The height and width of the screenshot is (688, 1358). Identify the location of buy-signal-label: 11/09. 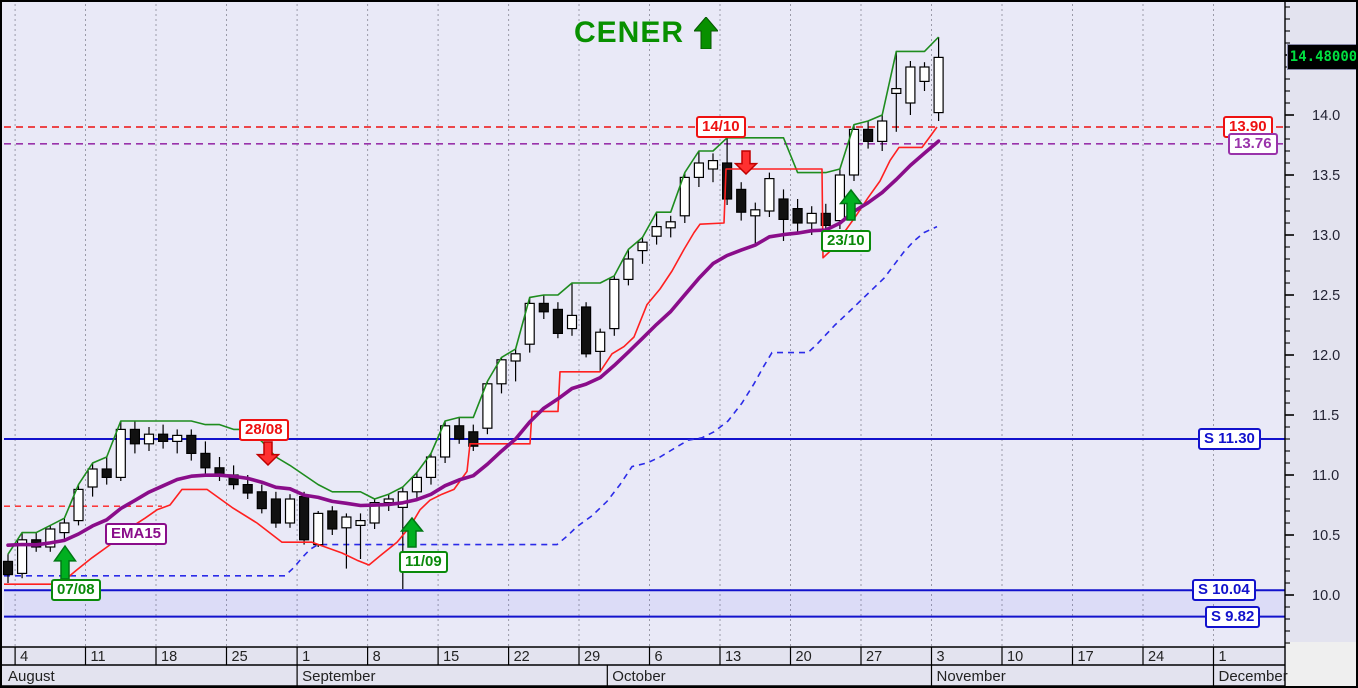
(423, 562).